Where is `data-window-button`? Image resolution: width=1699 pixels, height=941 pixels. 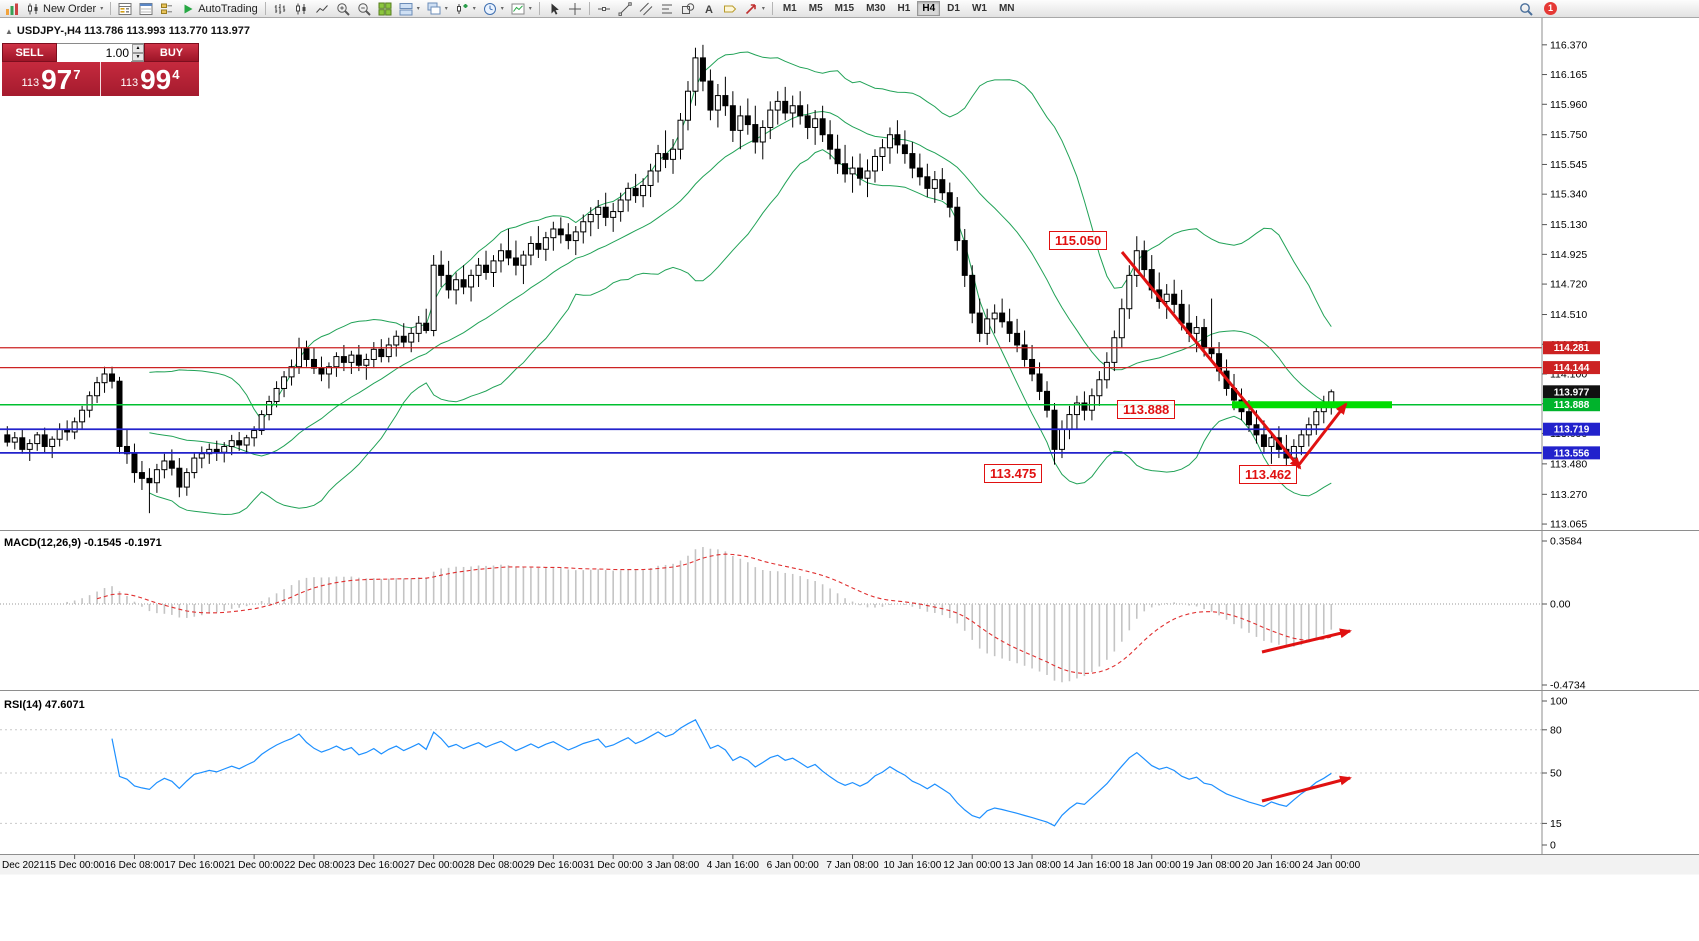 data-window-button is located at coordinates (146, 8).